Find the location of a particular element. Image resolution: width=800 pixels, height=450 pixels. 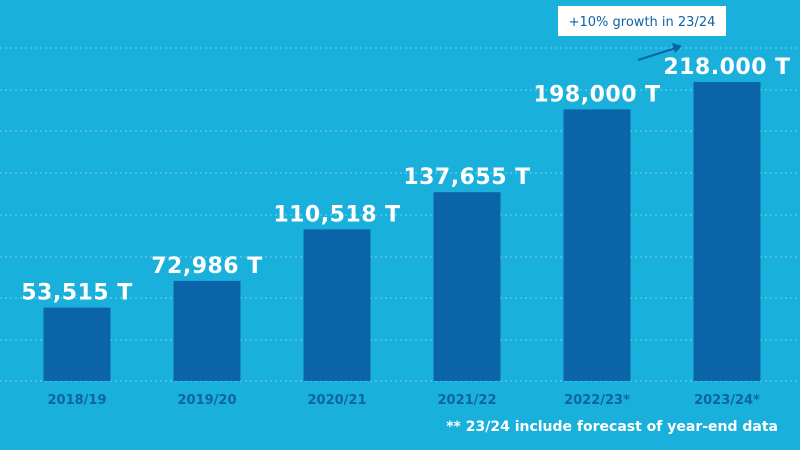

value-label: 53,515 T is located at coordinates (77, 293).